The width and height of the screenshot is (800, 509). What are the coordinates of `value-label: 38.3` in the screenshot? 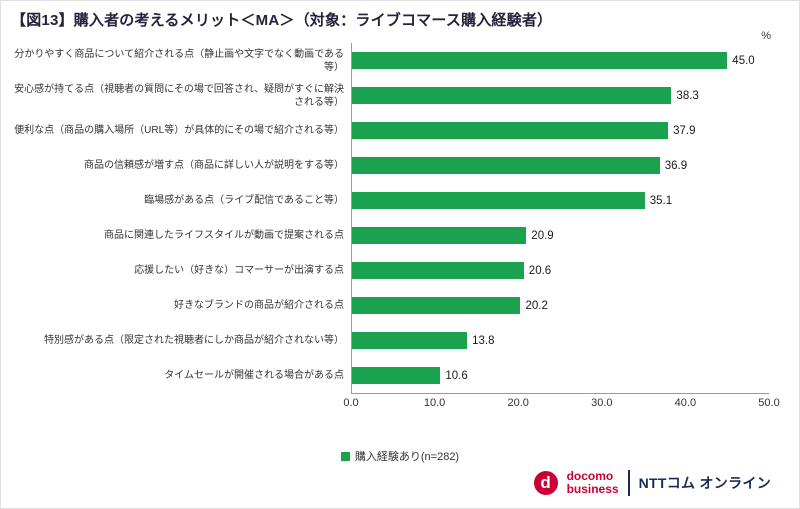 It's located at (687, 95).